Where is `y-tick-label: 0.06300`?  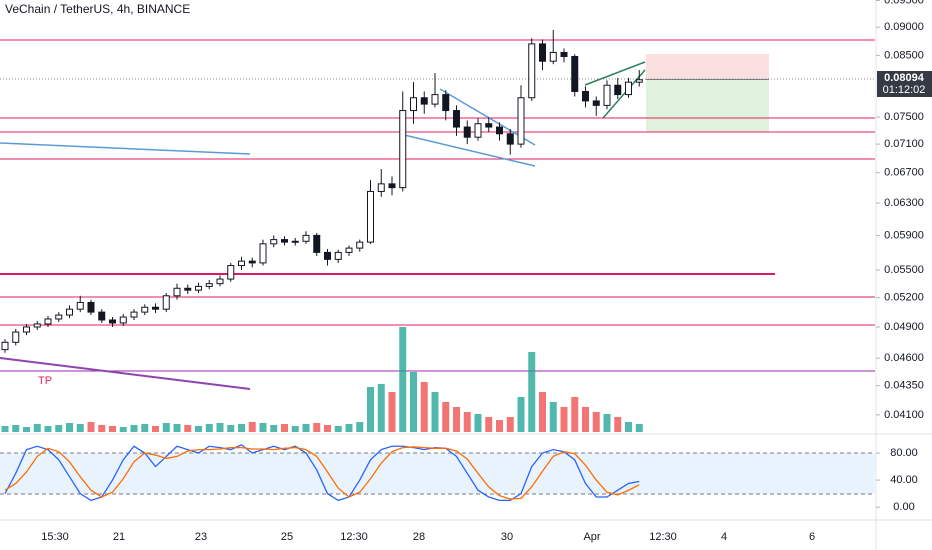
y-tick-label: 0.06300 is located at coordinates (904, 203).